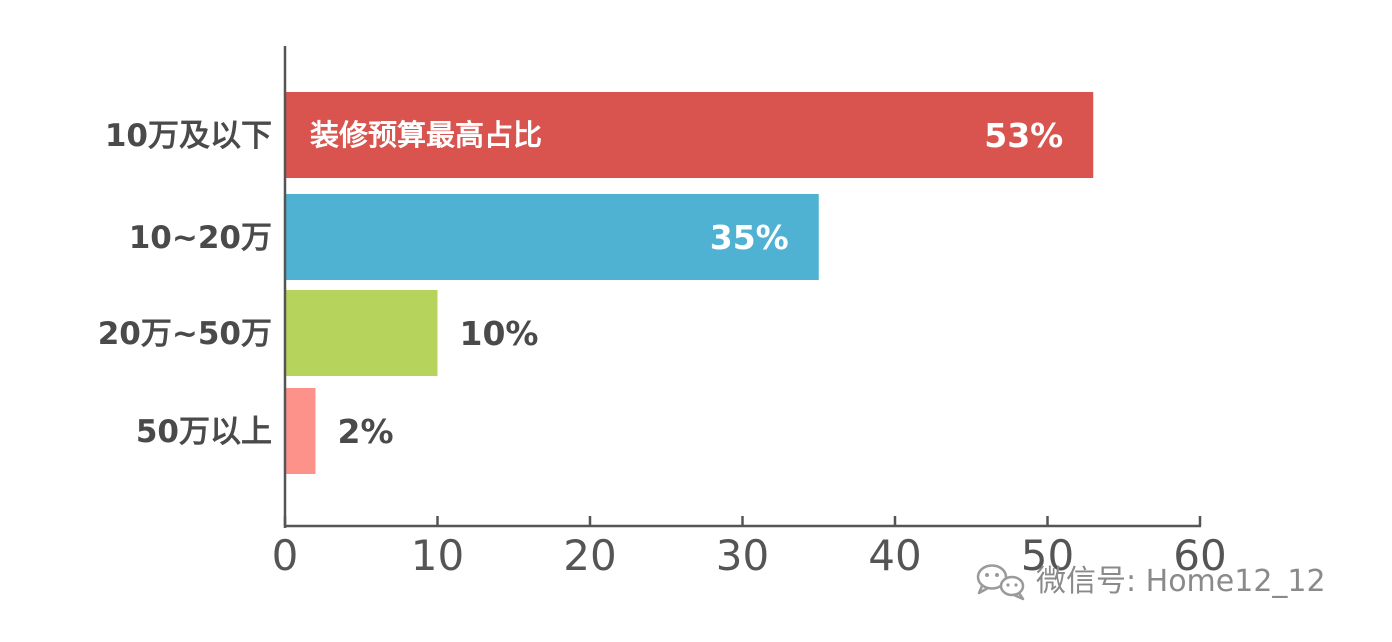  Describe the element at coordinates (185, 334) in the screenshot. I see `category-label: 20万~50万` at that location.